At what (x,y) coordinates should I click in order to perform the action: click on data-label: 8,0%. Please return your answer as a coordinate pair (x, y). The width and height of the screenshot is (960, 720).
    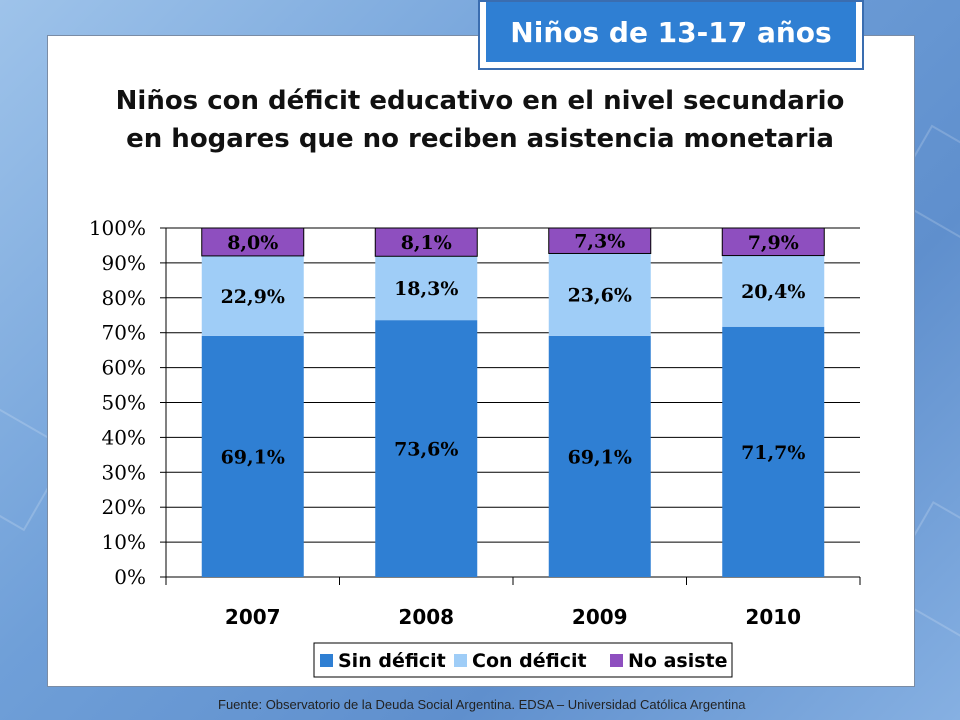
    Looking at the image, I should click on (252, 243).